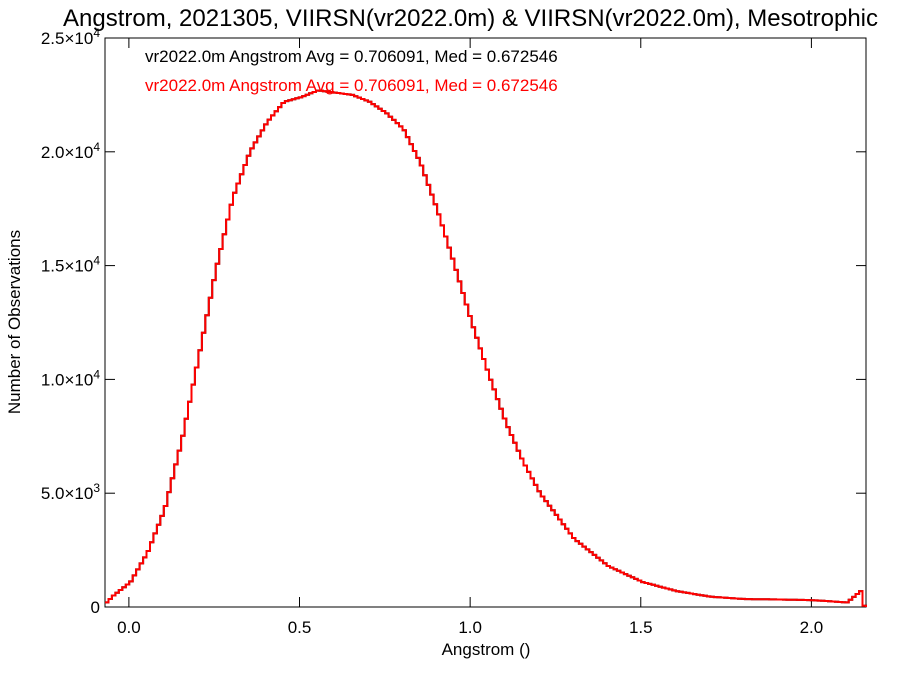 The image size is (900, 675). What do you see at coordinates (812, 627) in the screenshot?
I see `x-tick-label: 2.0` at bounding box center [812, 627].